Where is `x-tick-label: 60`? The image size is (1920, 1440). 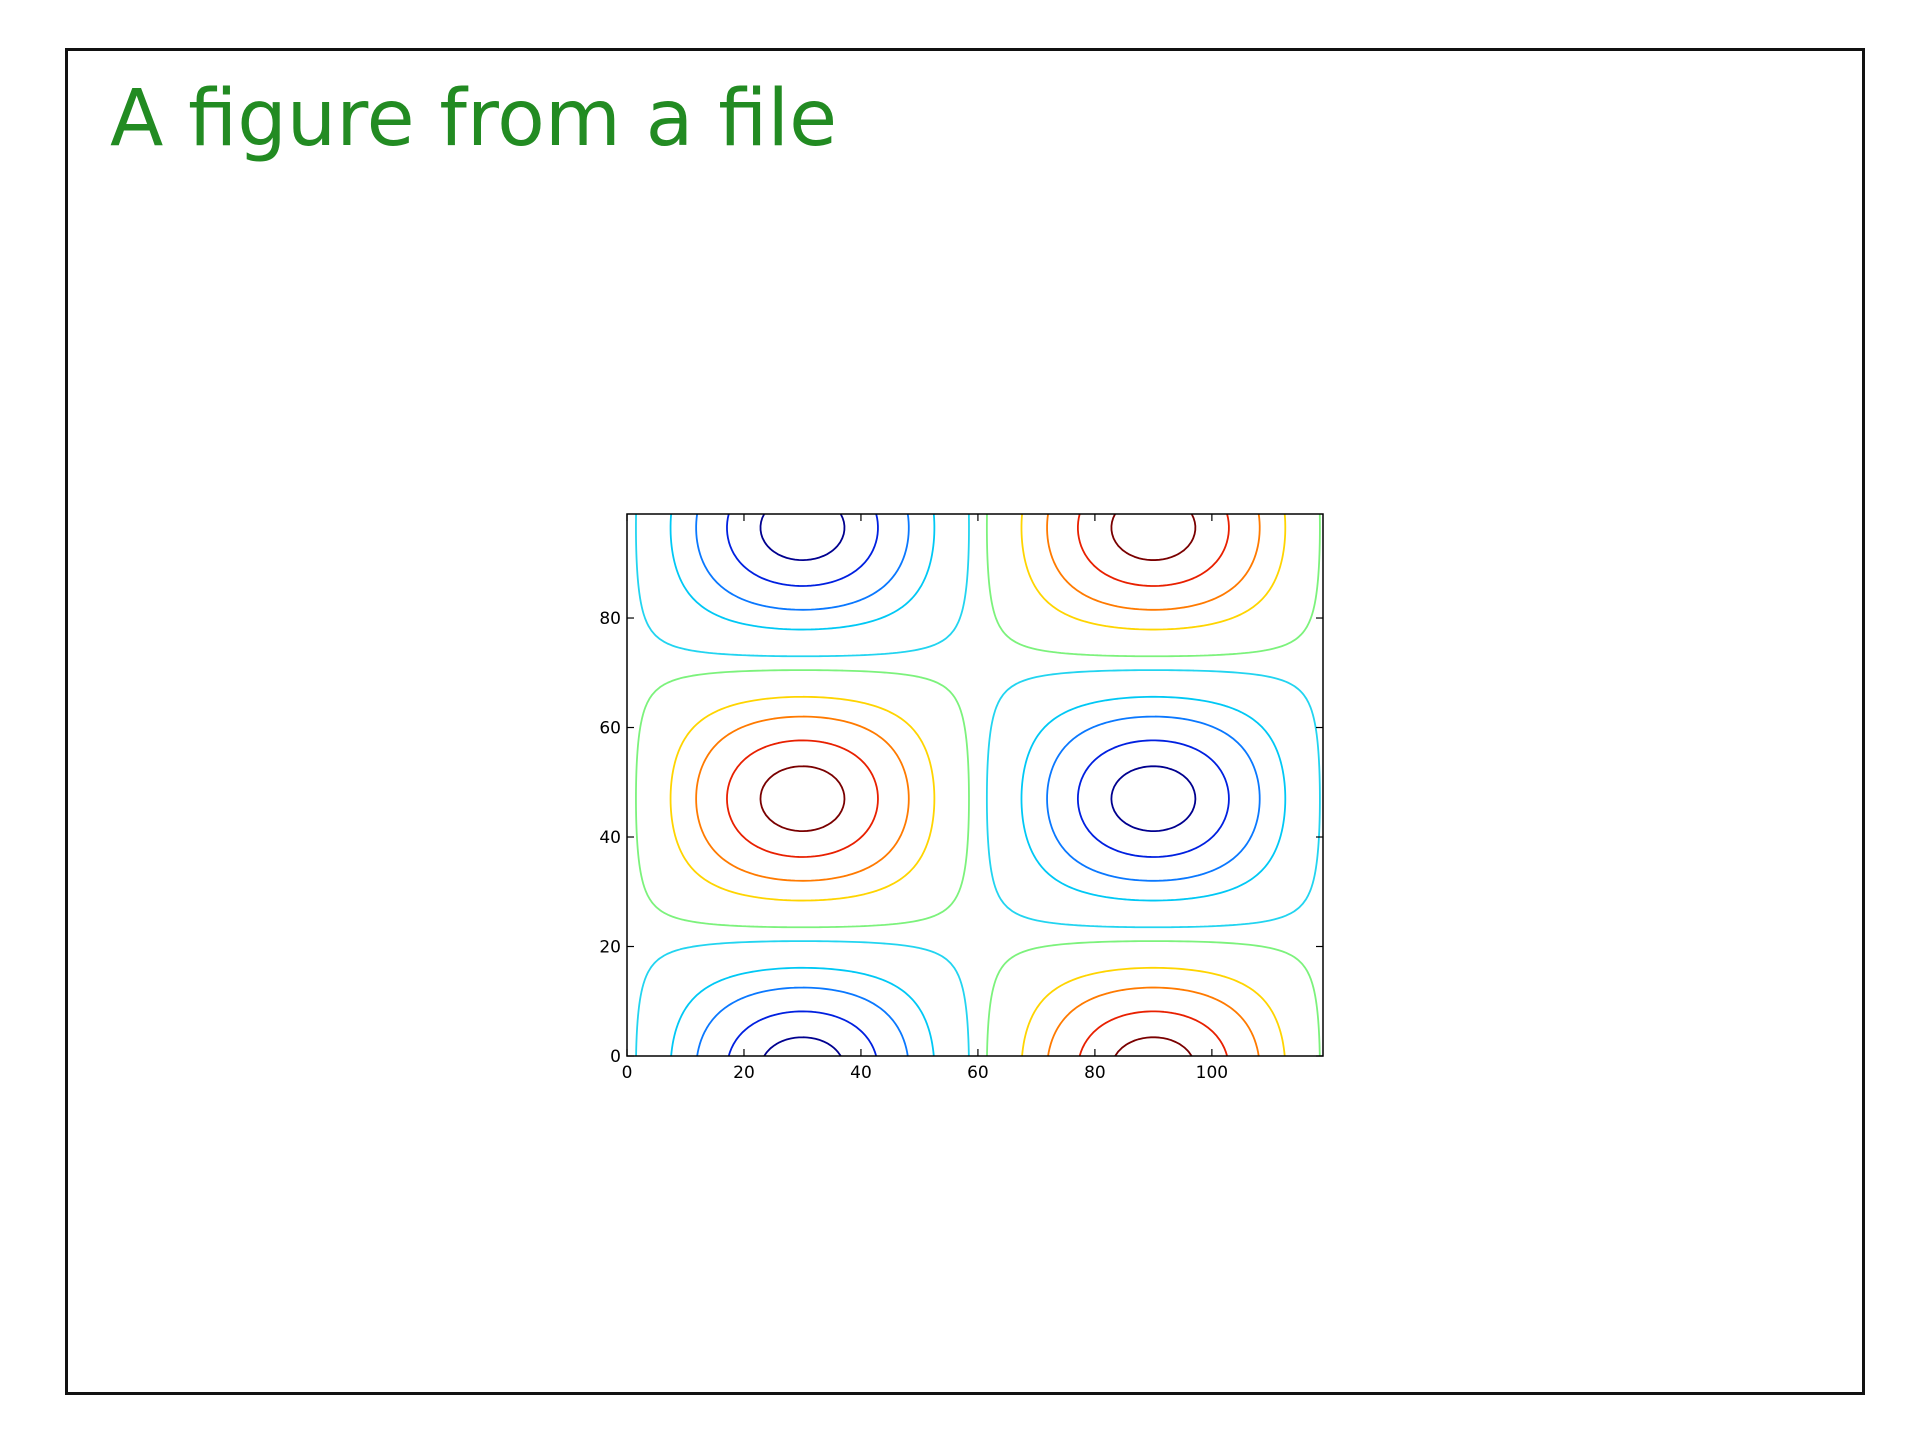
x-tick-label: 60 is located at coordinates (978, 1073).